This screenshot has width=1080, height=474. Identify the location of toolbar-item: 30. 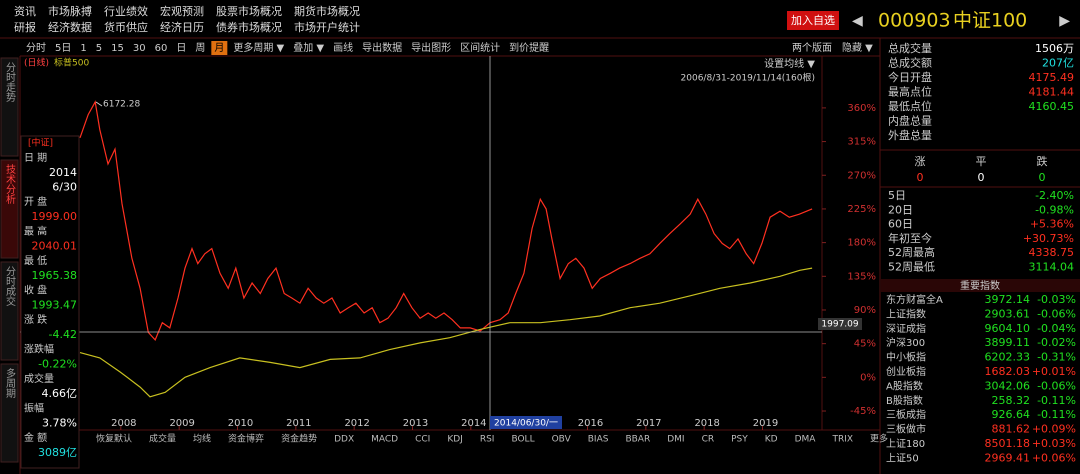
(139, 48).